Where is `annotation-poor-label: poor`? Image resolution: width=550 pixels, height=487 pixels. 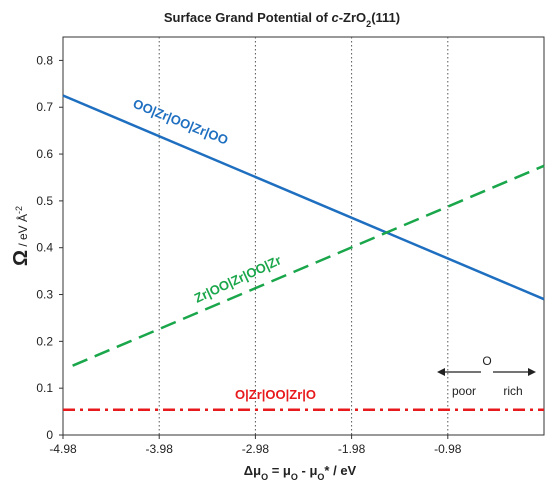 annotation-poor-label: poor is located at coordinates (464, 391).